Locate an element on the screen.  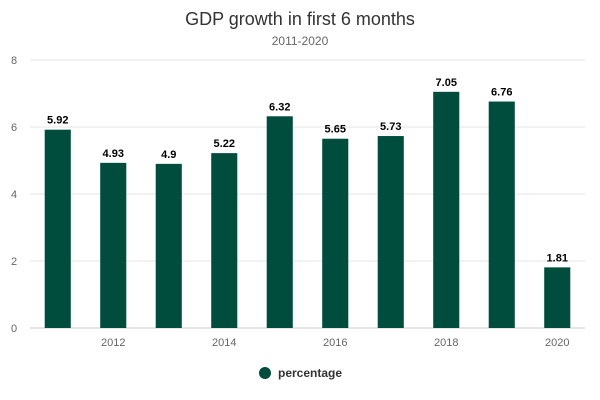
data-label: 7.05 is located at coordinates (446, 83).